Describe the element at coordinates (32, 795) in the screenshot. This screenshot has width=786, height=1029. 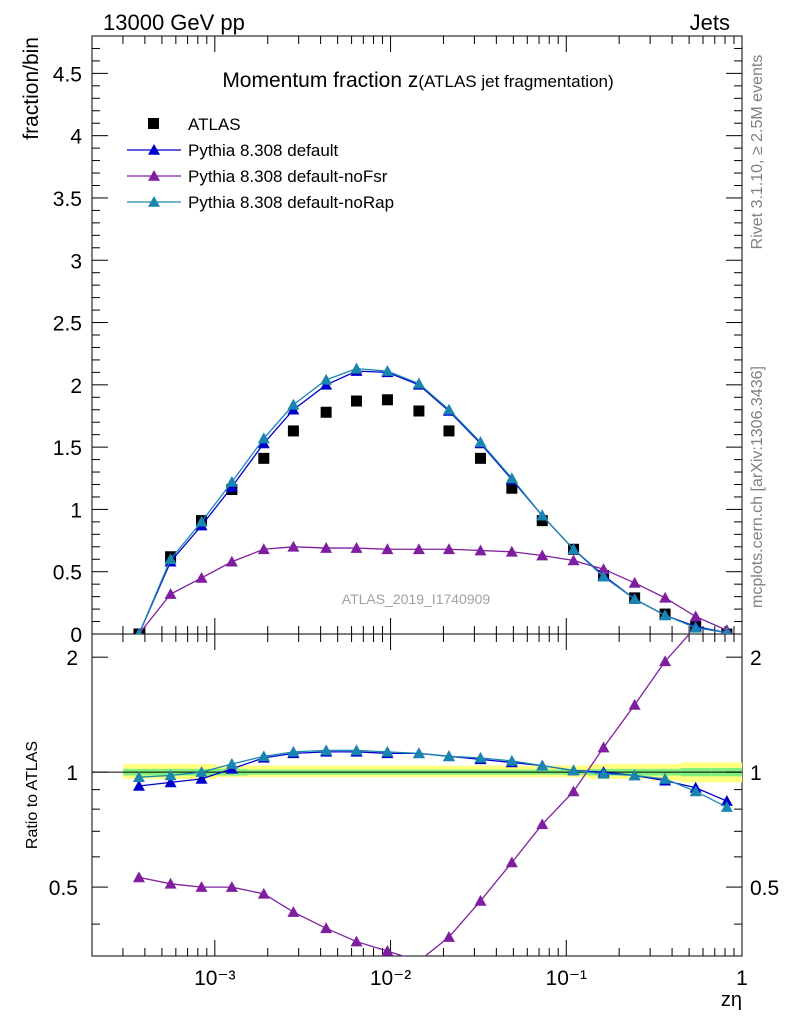
I see `ratio-y-axis-label: Ratio to ATLAS` at that location.